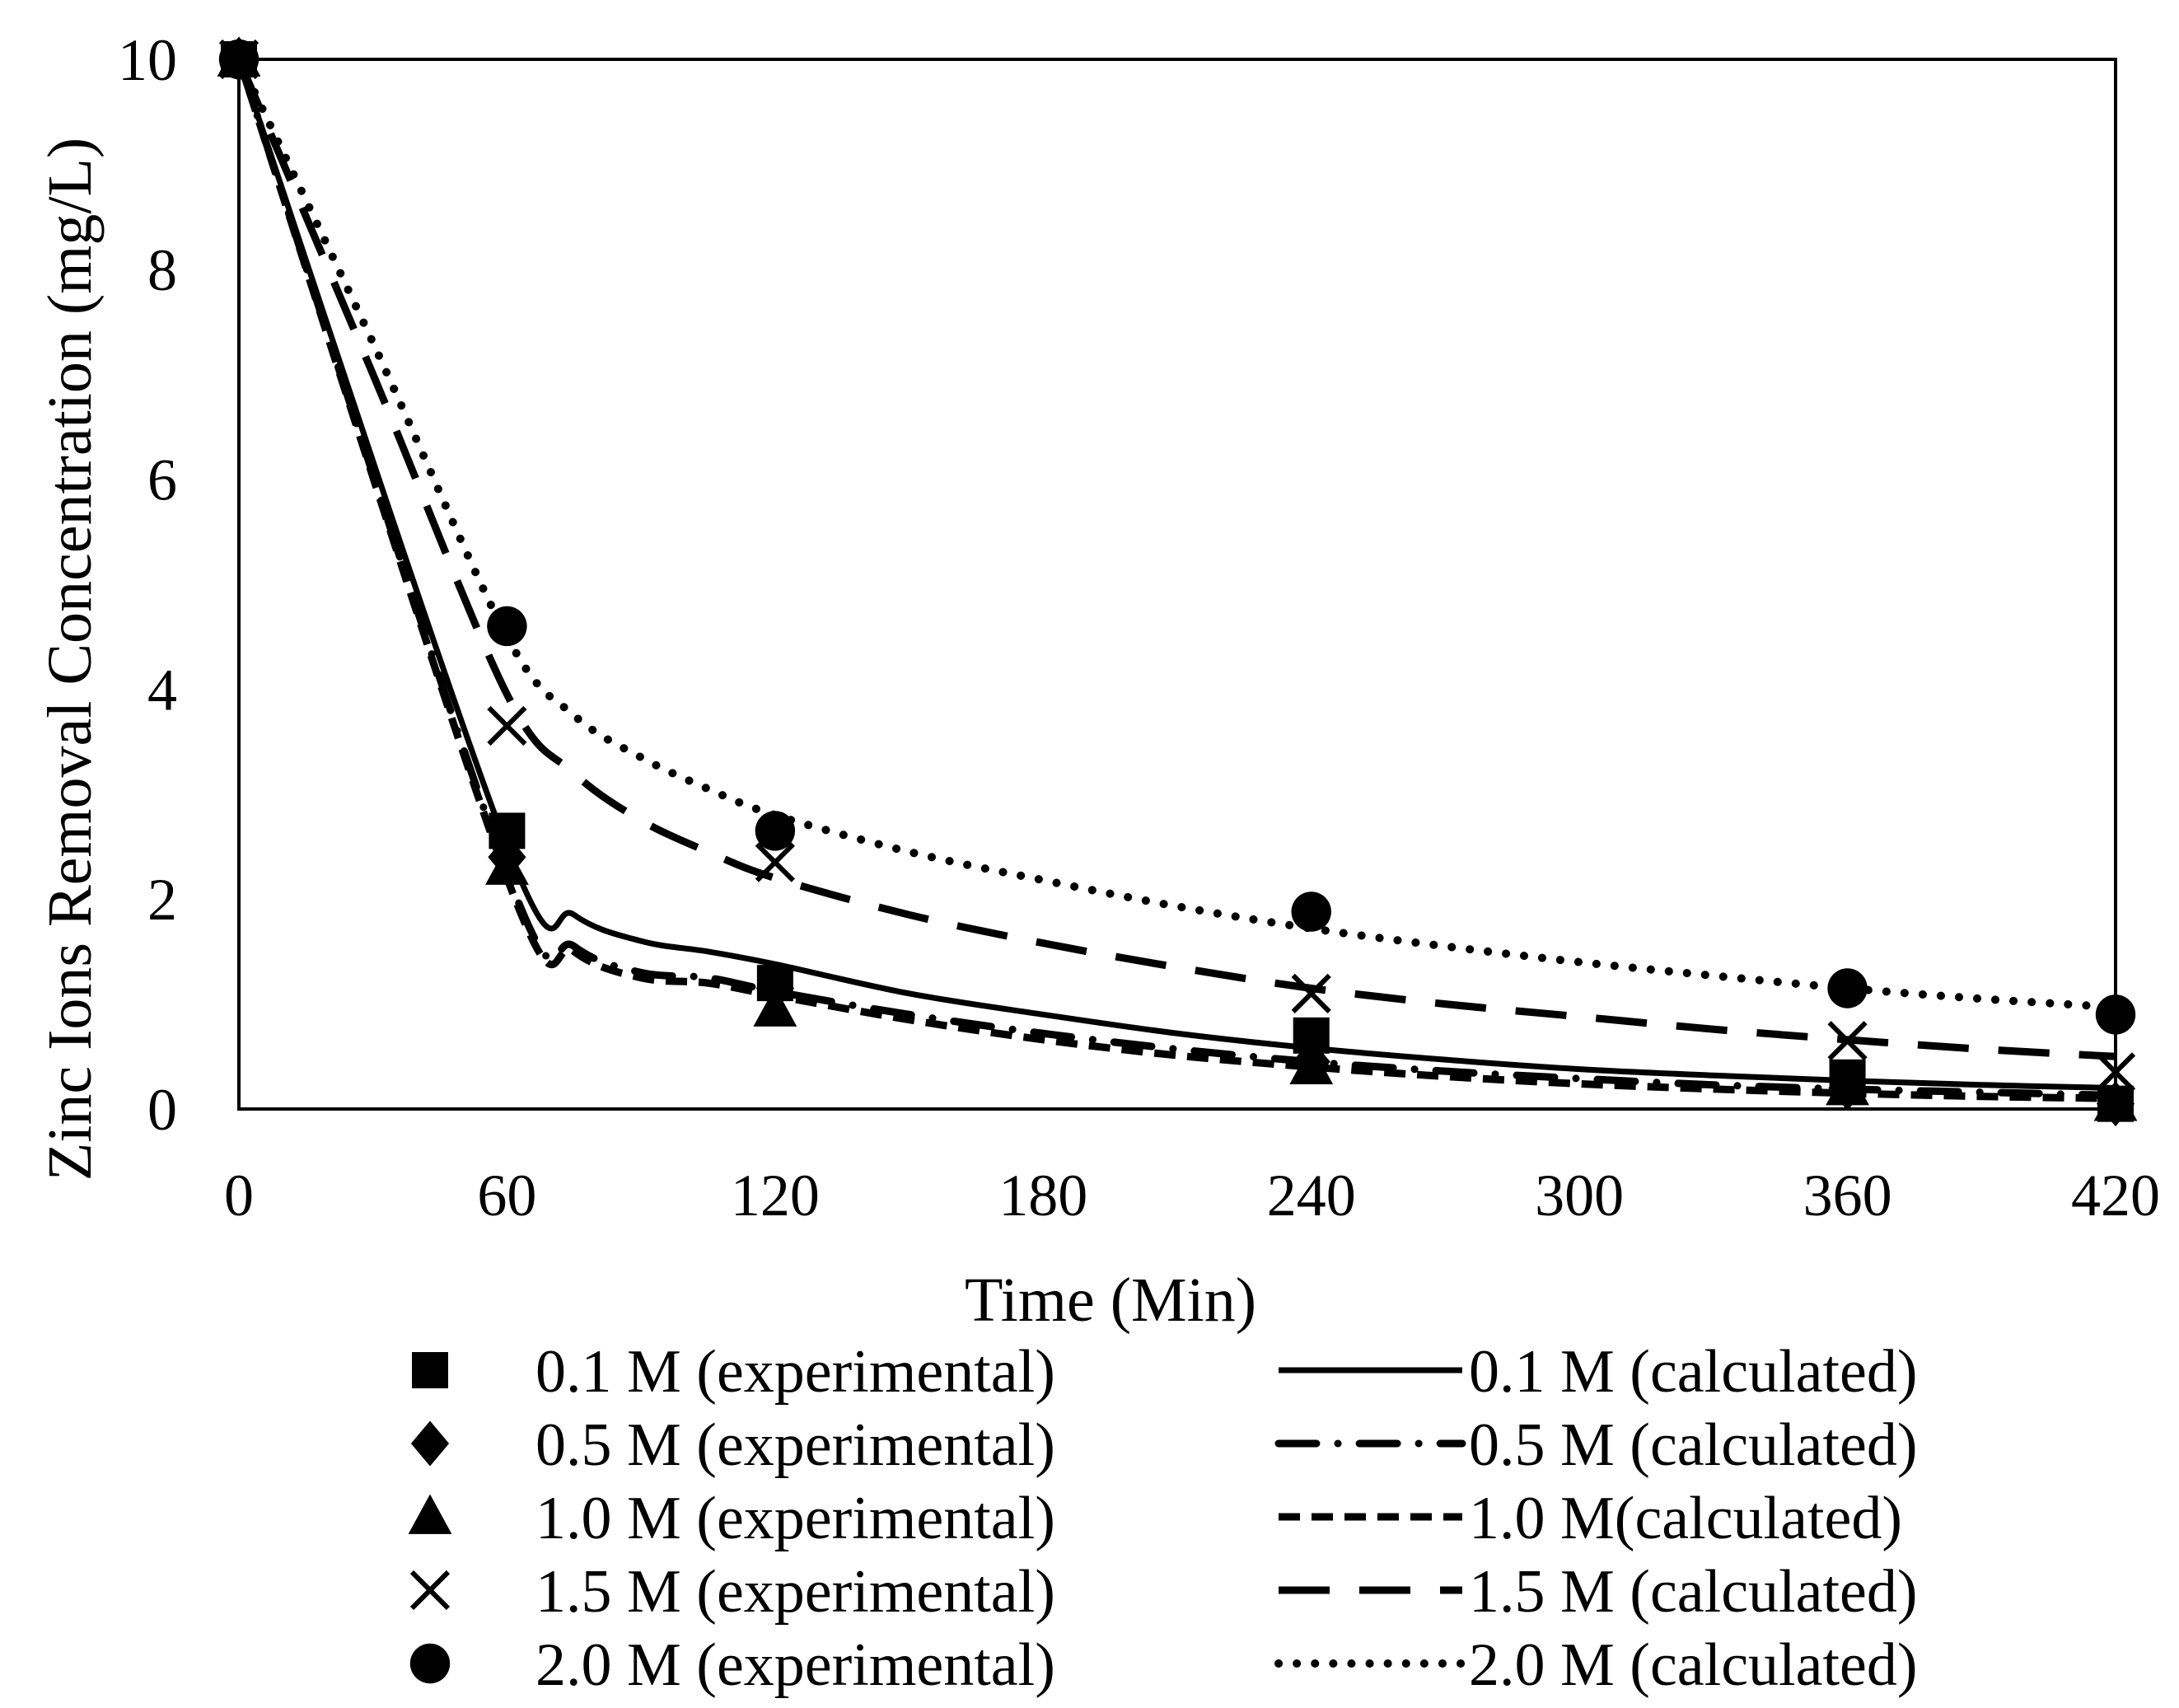  Describe the element at coordinates (1848, 1195) in the screenshot. I see `x-tick-label: 360` at that location.